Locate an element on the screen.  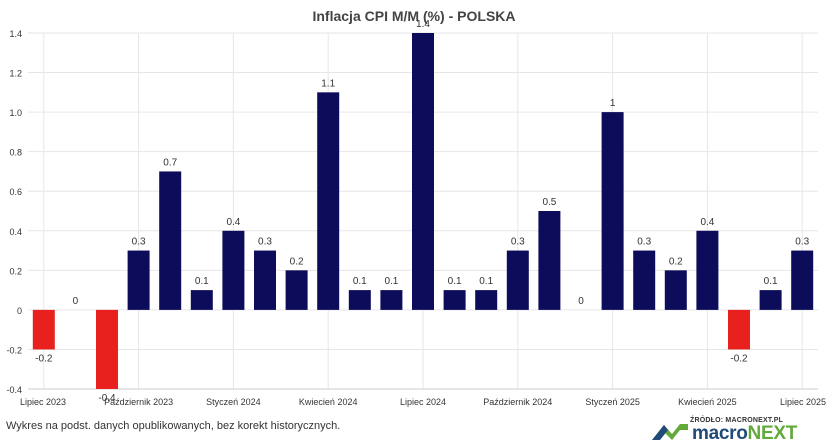
y-tick-label: 0.2 is located at coordinates (15, 271).